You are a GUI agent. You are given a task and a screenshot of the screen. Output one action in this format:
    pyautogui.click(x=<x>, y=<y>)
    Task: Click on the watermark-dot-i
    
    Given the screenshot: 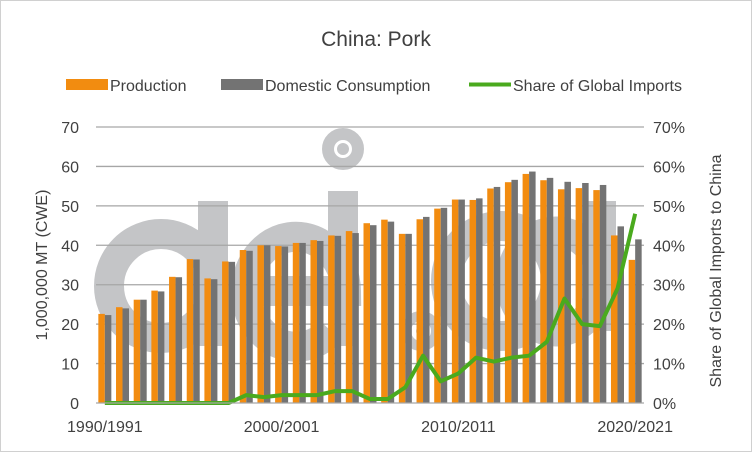 What is the action you would take?
    pyautogui.click(x=343, y=149)
    